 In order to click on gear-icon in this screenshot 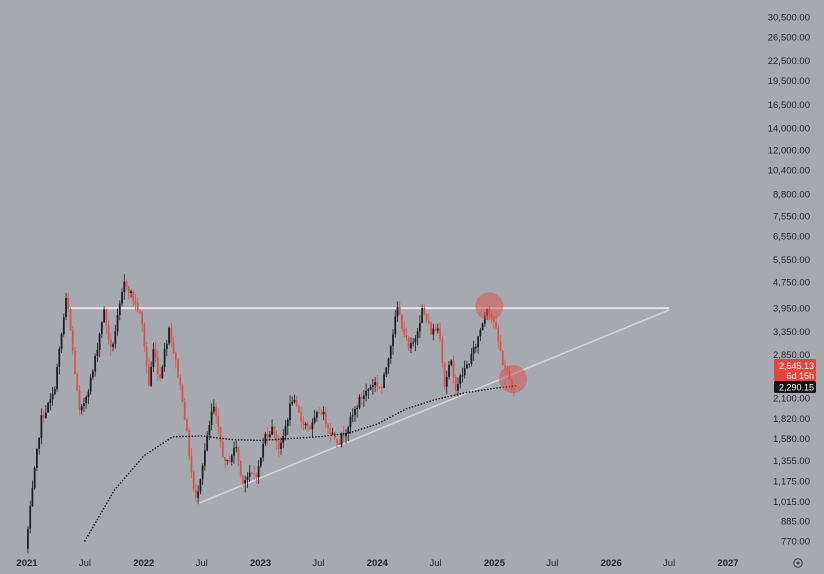, I will do `click(798, 563)`.